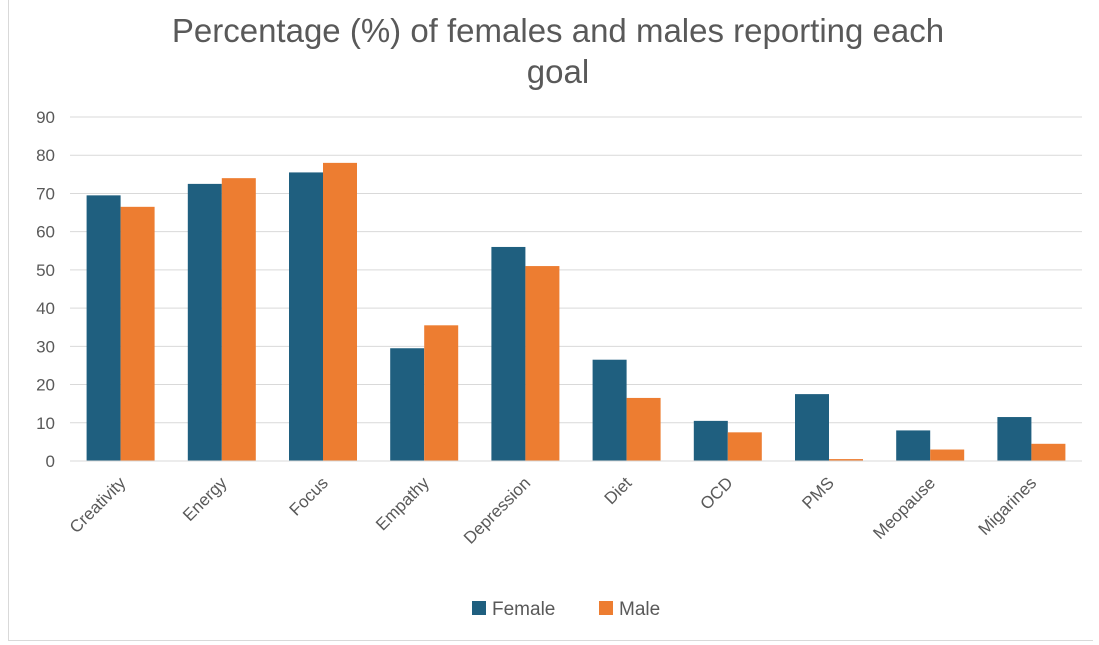 The height and width of the screenshot is (645, 1099). Describe the element at coordinates (137, 333) in the screenshot. I see `bar-male-creativity` at that location.